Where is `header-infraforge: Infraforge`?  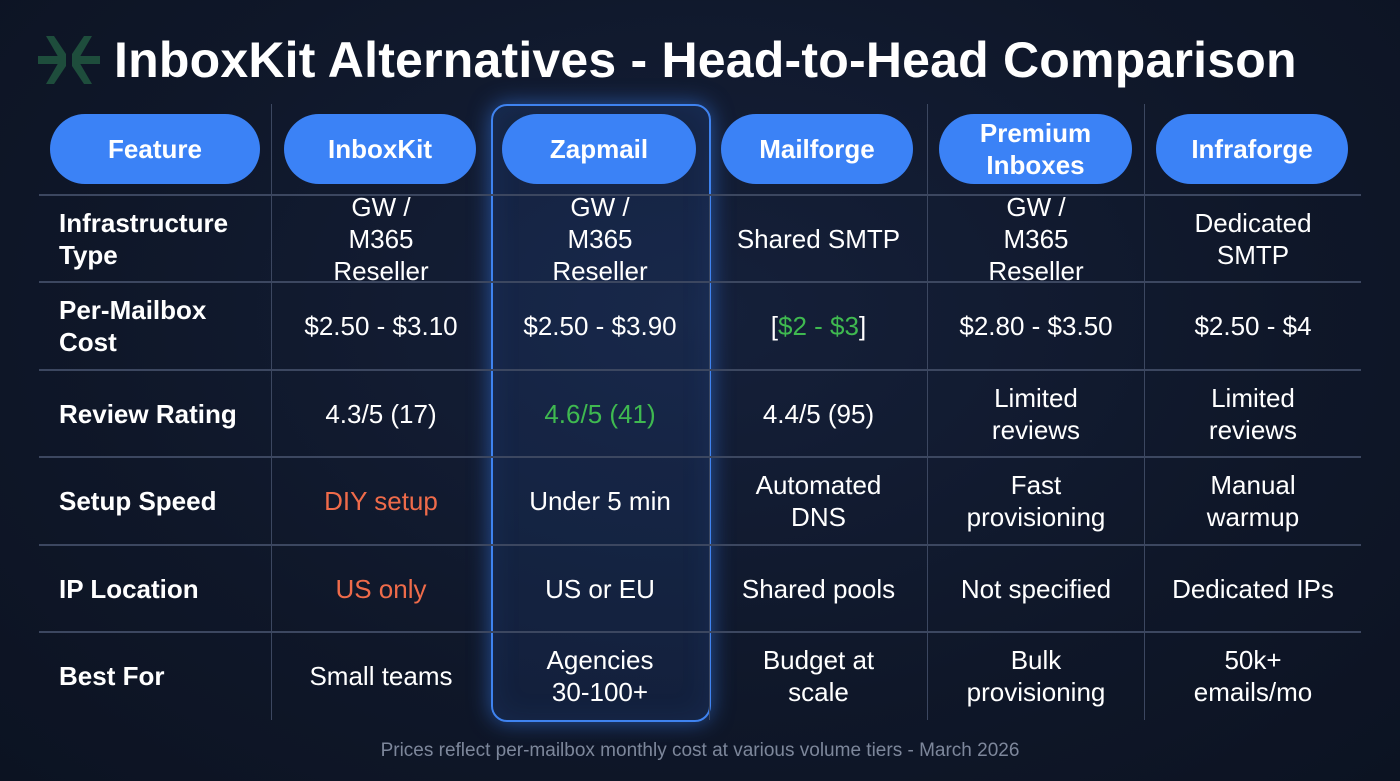 header-infraforge: Infraforge is located at coordinates (1252, 149).